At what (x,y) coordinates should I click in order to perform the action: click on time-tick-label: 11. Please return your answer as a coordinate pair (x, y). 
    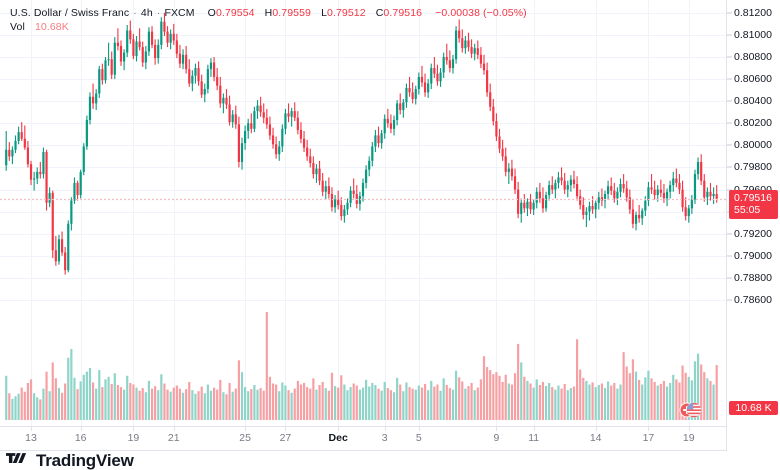
    Looking at the image, I should click on (534, 438).